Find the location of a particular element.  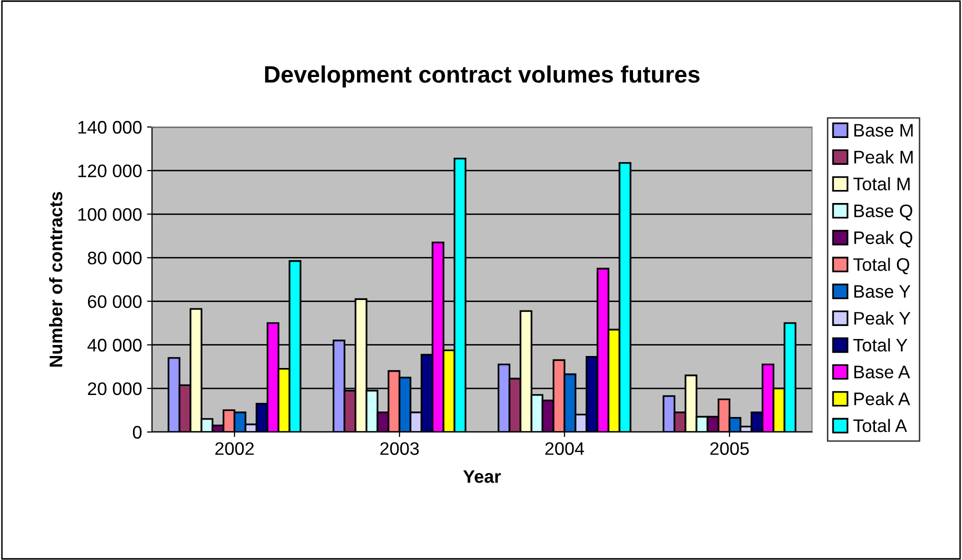

x-tick-label: 2004 is located at coordinates (564, 448).